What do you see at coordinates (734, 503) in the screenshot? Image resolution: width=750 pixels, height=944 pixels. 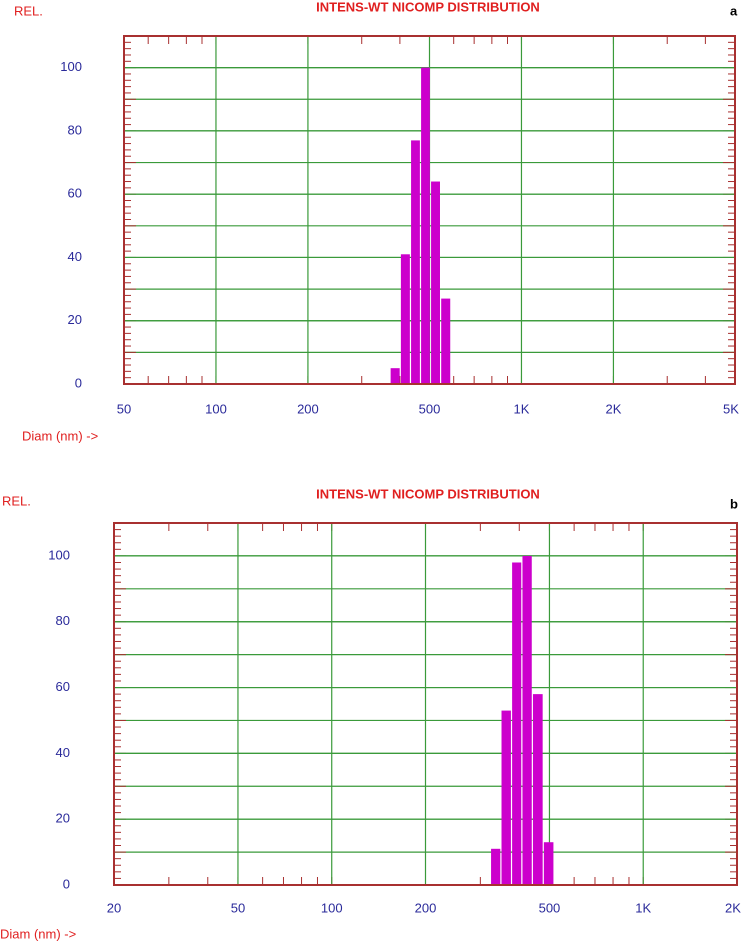 I see `panel-label: b` at bounding box center [734, 503].